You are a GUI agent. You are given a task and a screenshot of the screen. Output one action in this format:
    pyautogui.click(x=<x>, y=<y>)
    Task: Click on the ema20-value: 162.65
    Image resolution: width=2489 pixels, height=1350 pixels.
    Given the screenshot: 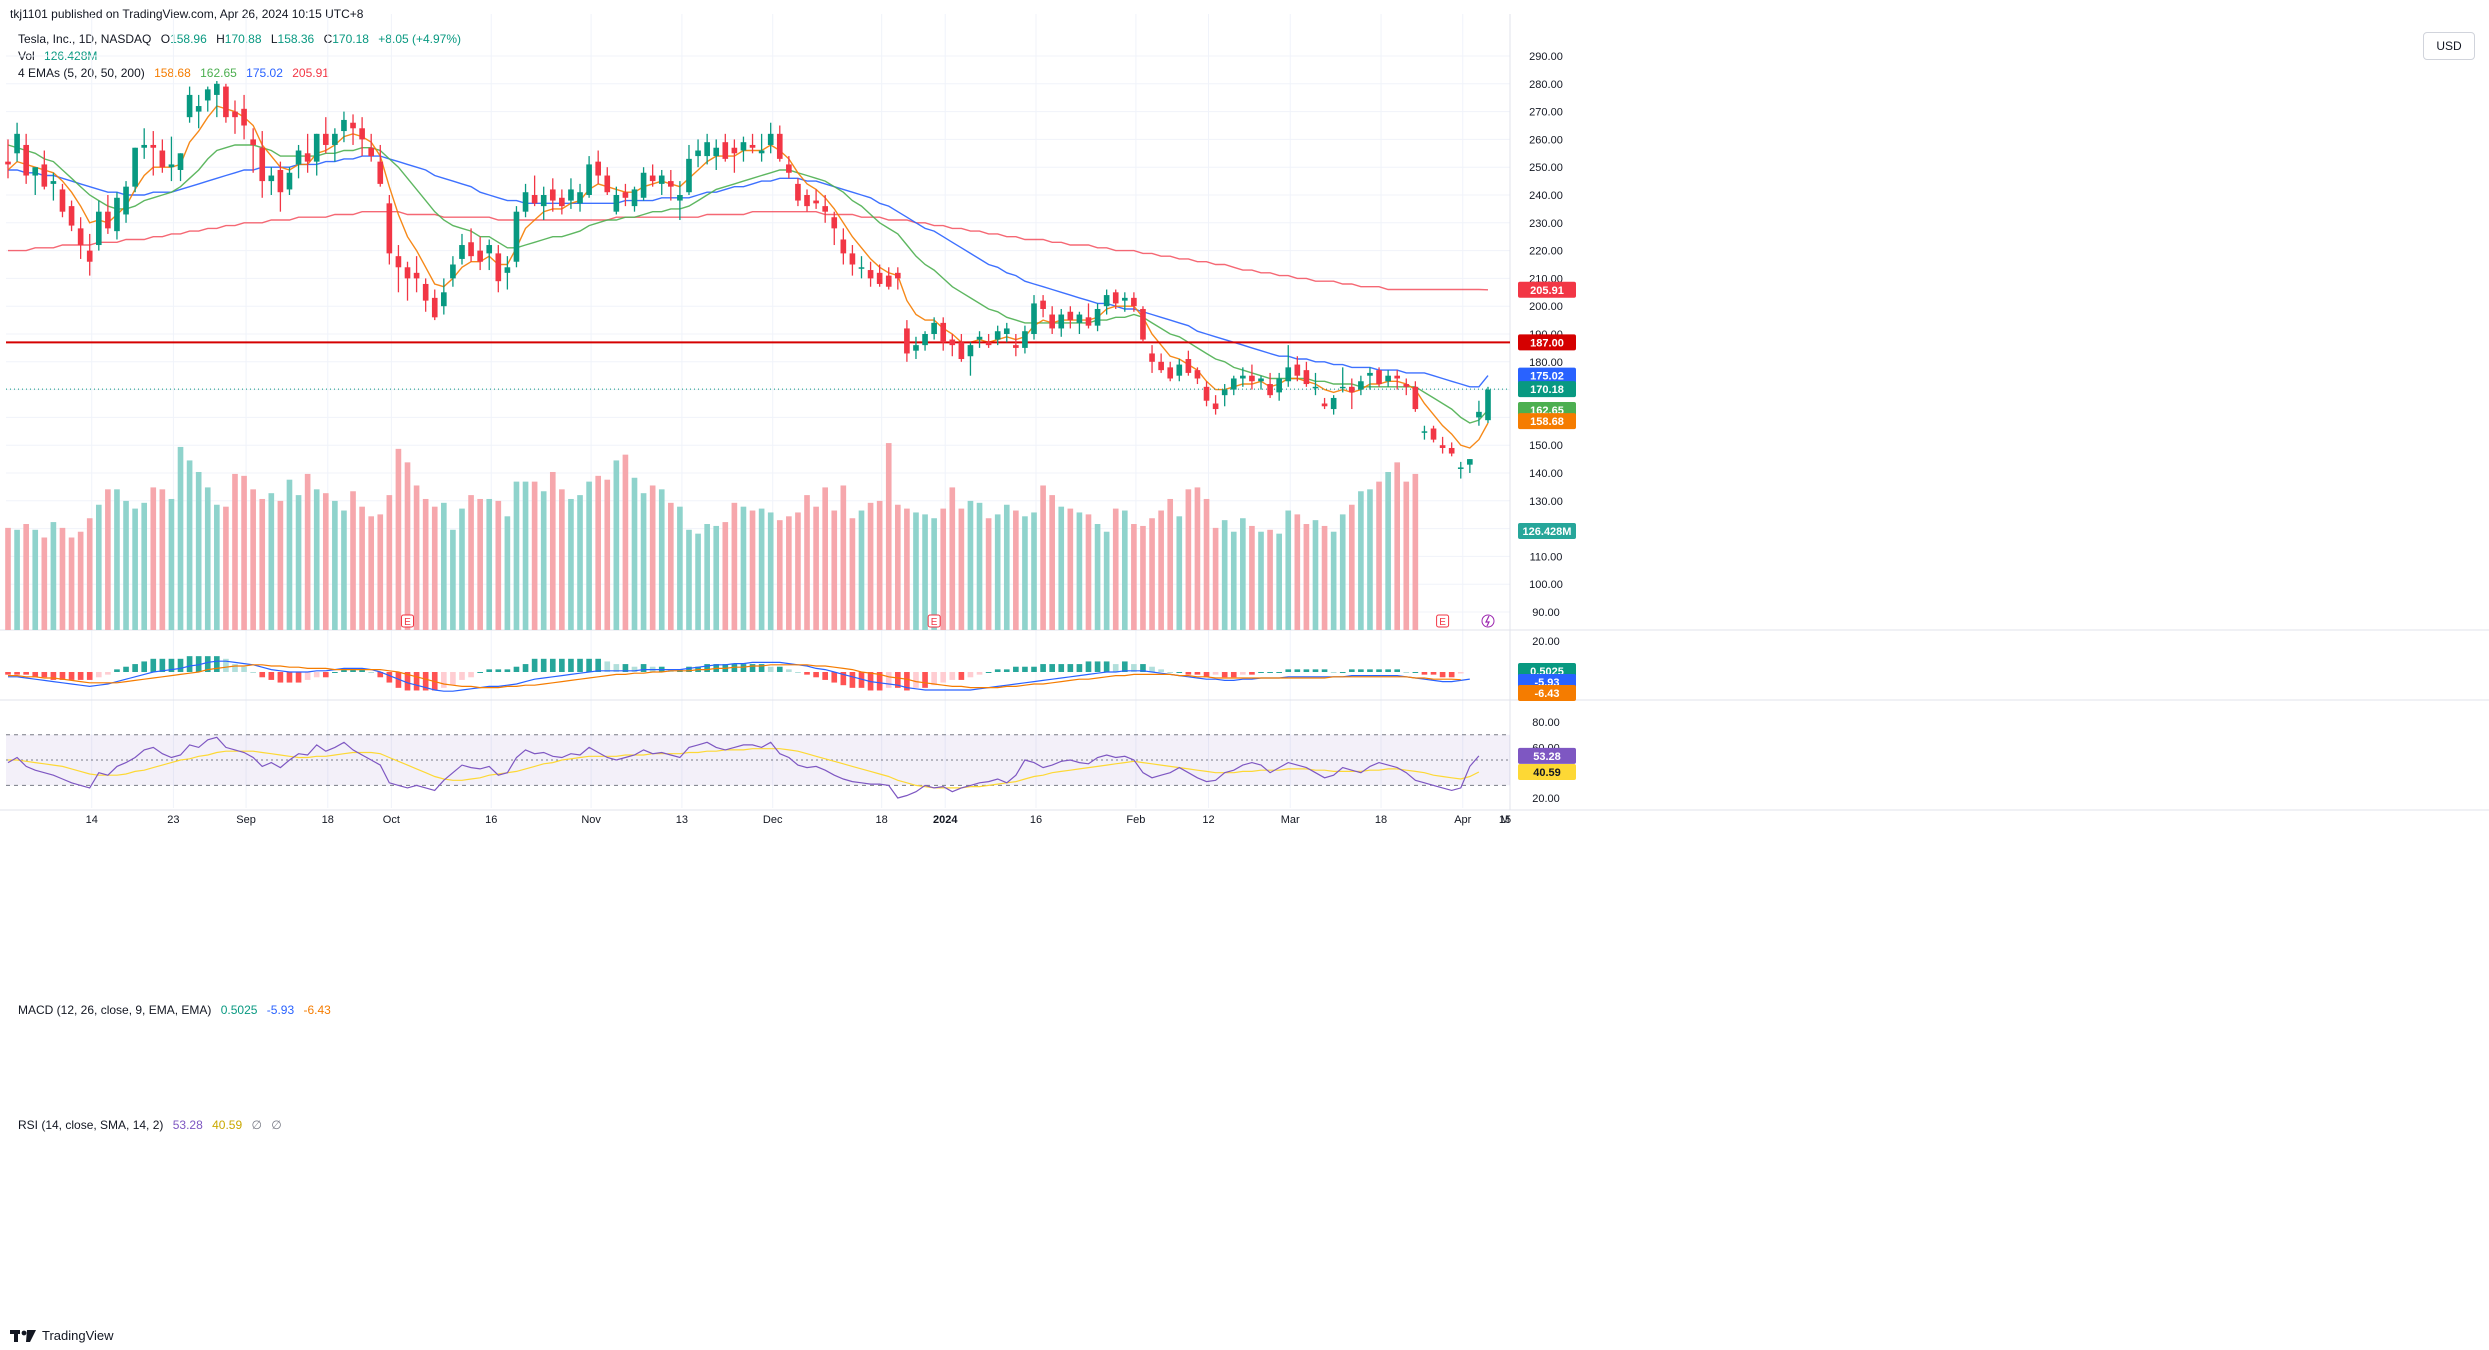 What is the action you would take?
    pyautogui.click(x=218, y=73)
    